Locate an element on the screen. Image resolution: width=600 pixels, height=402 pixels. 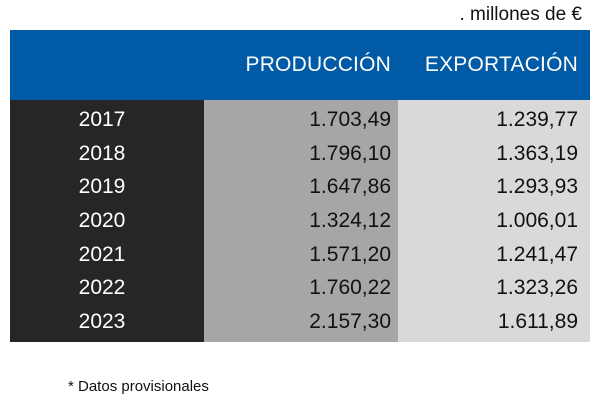
footnote: * Datos provisionales is located at coordinates (138, 386).